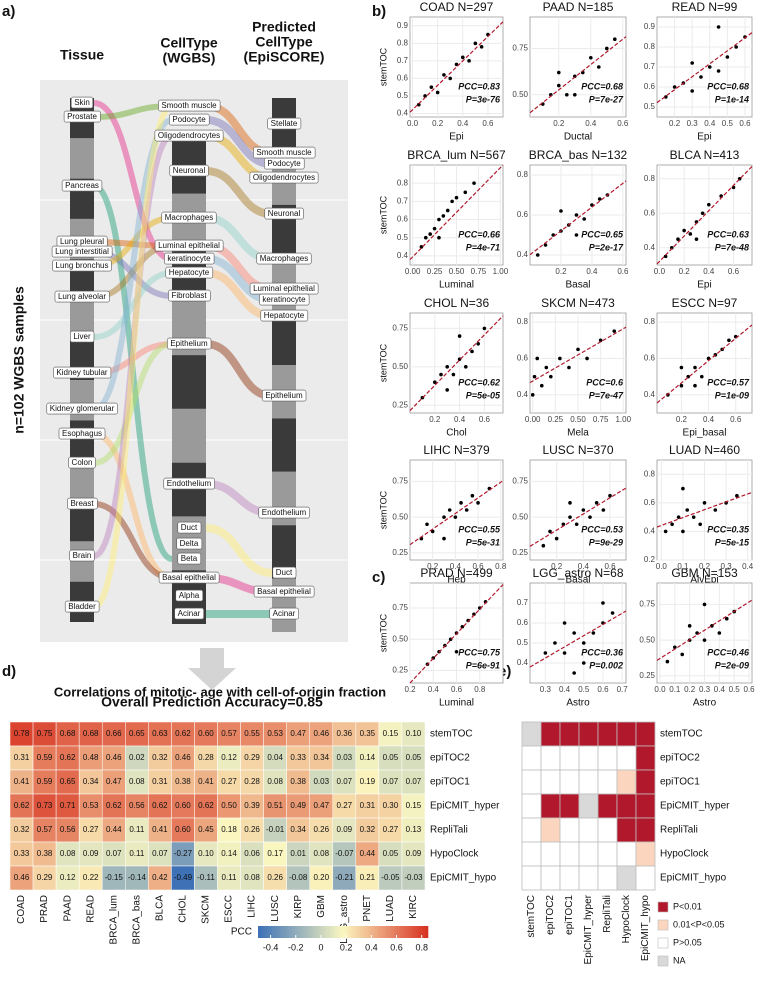 The height and width of the screenshot is (999, 762). What do you see at coordinates (704, 285) in the screenshot?
I see `x-axis-label: Epi` at bounding box center [704, 285].